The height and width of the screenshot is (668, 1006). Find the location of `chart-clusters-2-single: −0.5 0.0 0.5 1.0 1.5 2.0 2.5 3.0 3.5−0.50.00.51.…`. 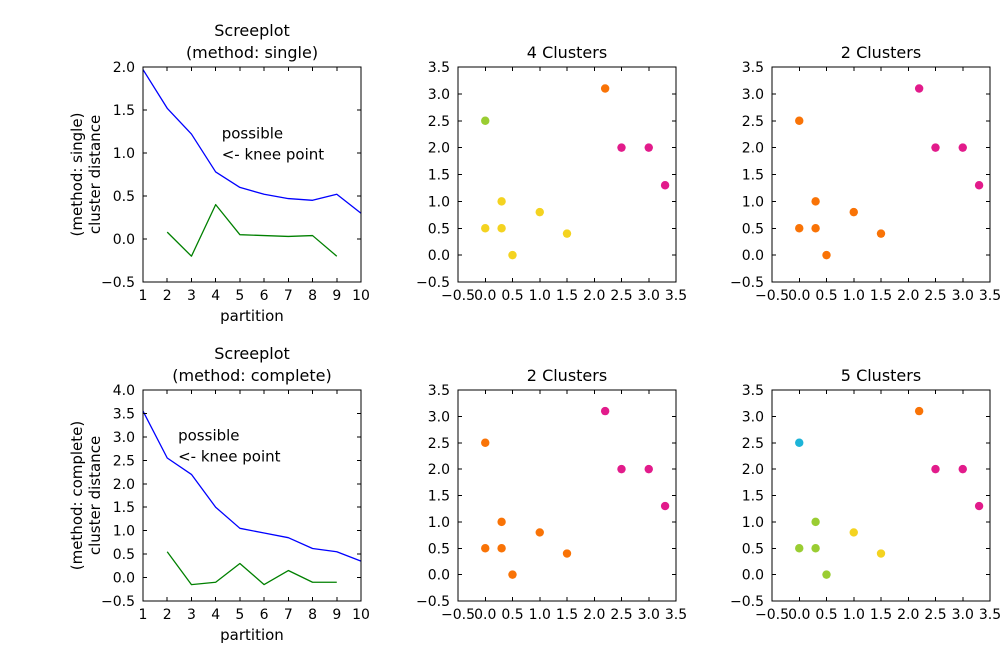

chart-clusters-2-single: −0.5 0.0 0.5 1.0 1.5 2.0 2.5 3.0 3.5−0.50.00.51.… is located at coordinates (865, 173).